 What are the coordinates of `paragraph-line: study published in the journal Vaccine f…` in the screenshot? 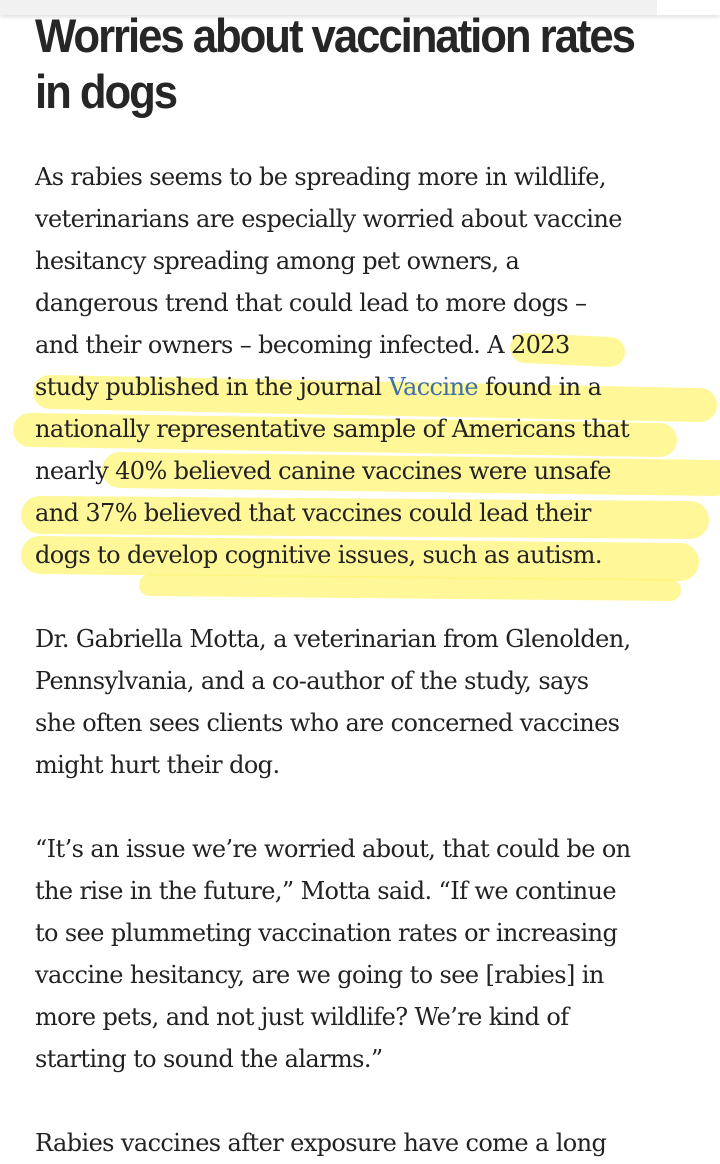 It's located at (318, 387).